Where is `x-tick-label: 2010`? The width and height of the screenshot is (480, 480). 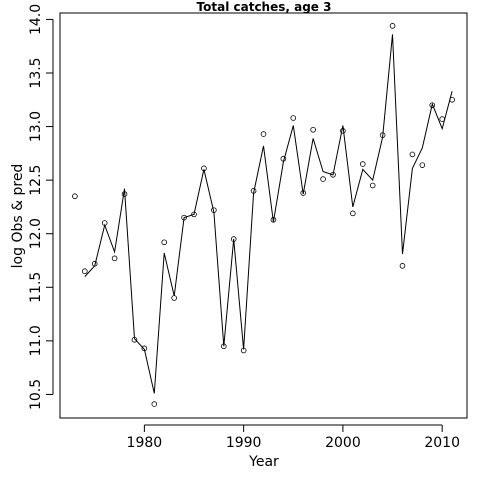 x-tick-label: 2010 is located at coordinates (442, 443).